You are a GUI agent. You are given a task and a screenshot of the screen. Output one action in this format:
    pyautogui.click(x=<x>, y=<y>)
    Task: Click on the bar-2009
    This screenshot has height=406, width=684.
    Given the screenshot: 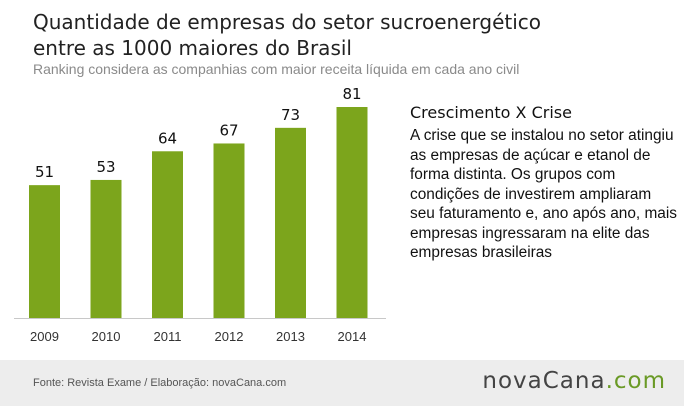 What is the action you would take?
    pyautogui.click(x=44, y=251)
    